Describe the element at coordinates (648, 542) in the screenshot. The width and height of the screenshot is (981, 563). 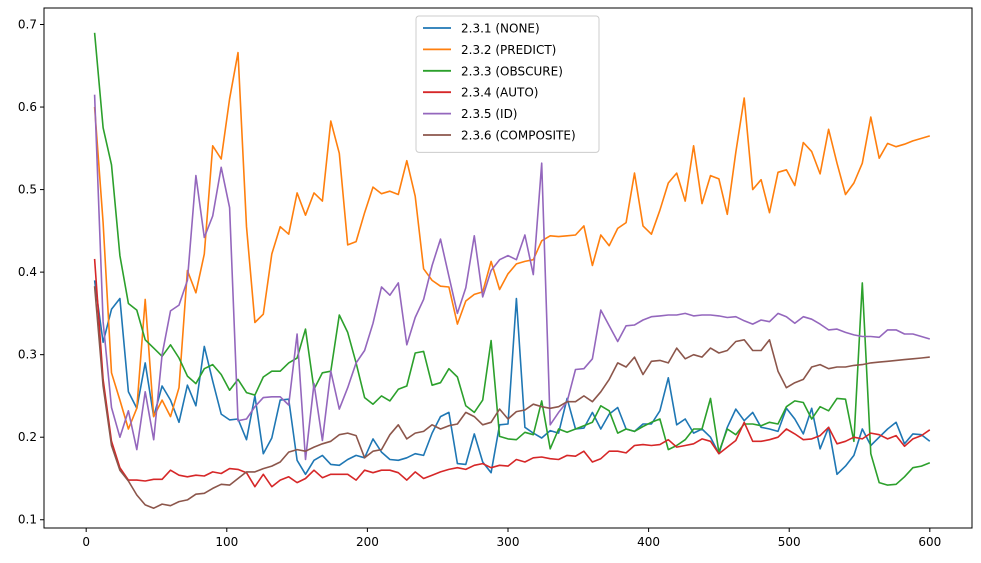
I see `x-tick-label: 400` at that location.